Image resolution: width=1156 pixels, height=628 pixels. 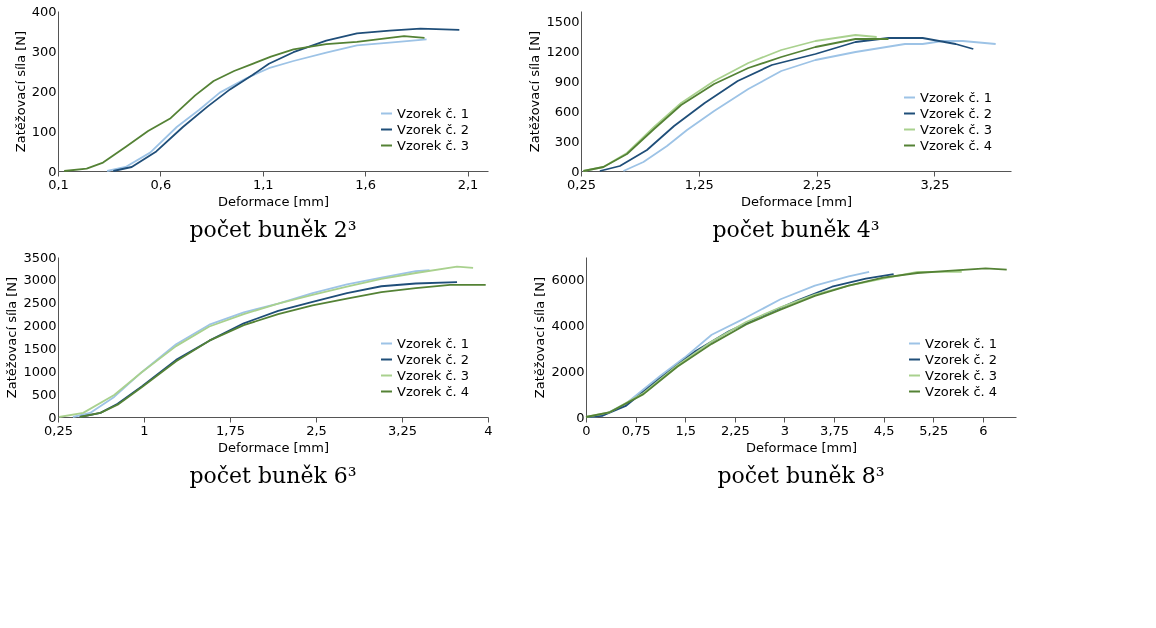 I want to click on x-tick-label: 6, so click(x=983, y=430).